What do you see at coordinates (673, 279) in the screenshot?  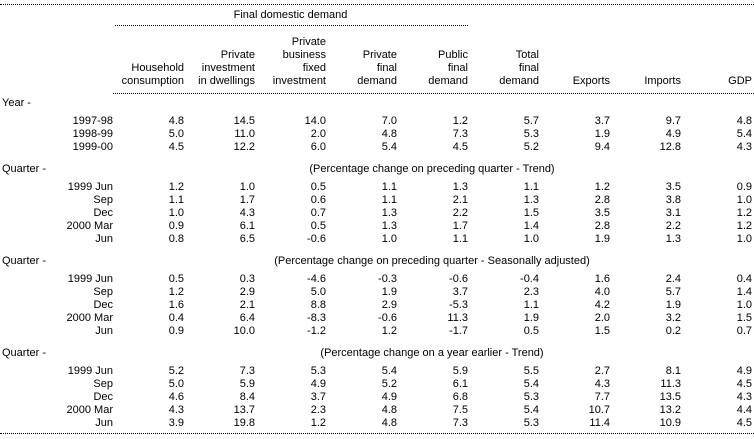 I see `value-cell: 2.4` at bounding box center [673, 279].